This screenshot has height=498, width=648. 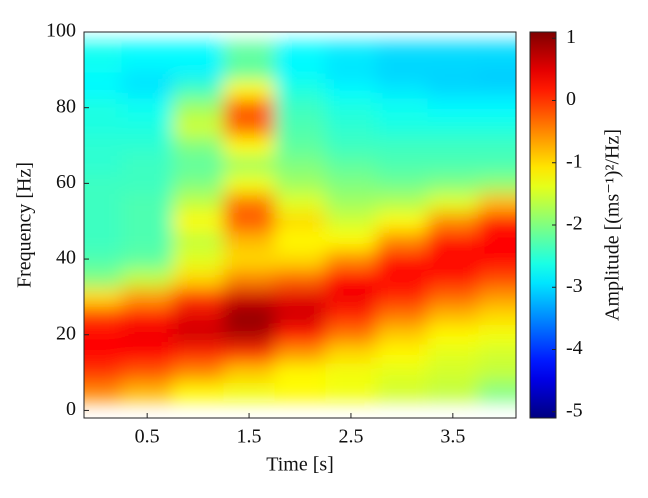 What do you see at coordinates (66, 106) in the screenshot?
I see `y-tick-label: 80` at bounding box center [66, 106].